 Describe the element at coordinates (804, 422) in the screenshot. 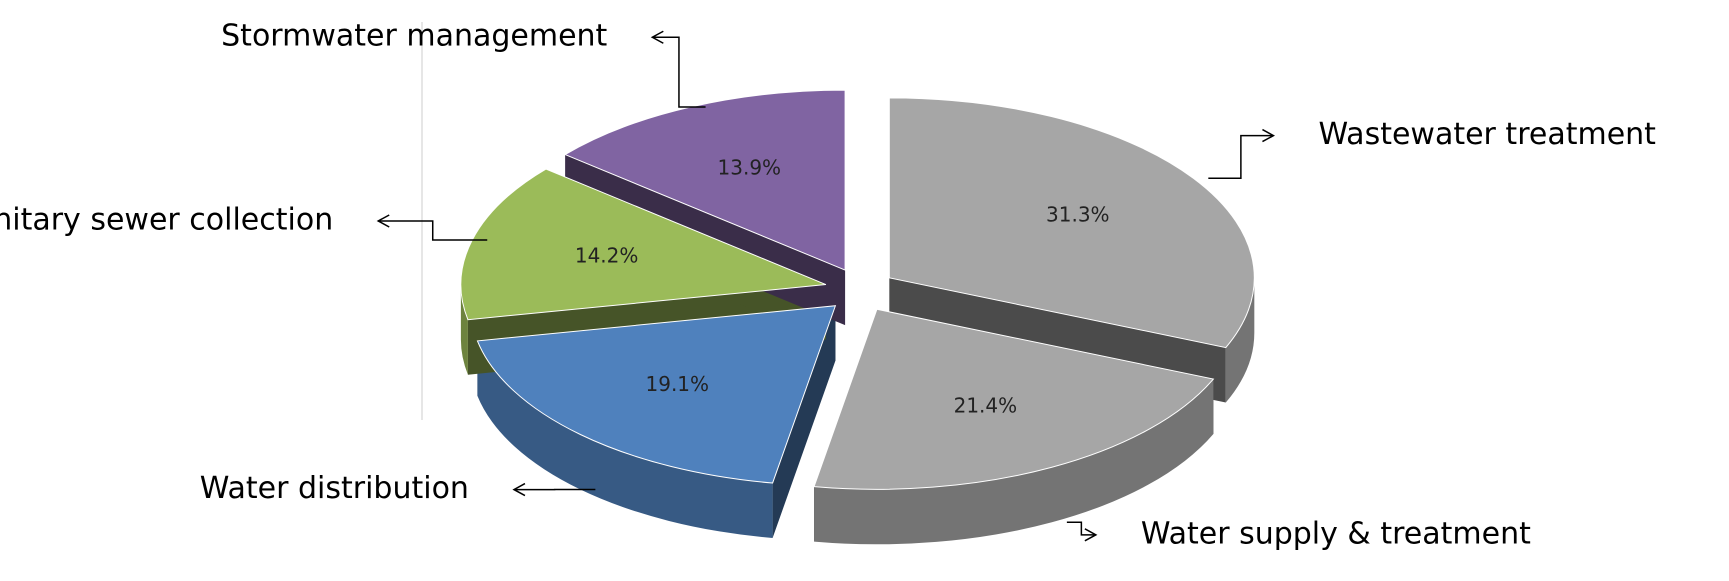

I see `slice-edge` at that location.